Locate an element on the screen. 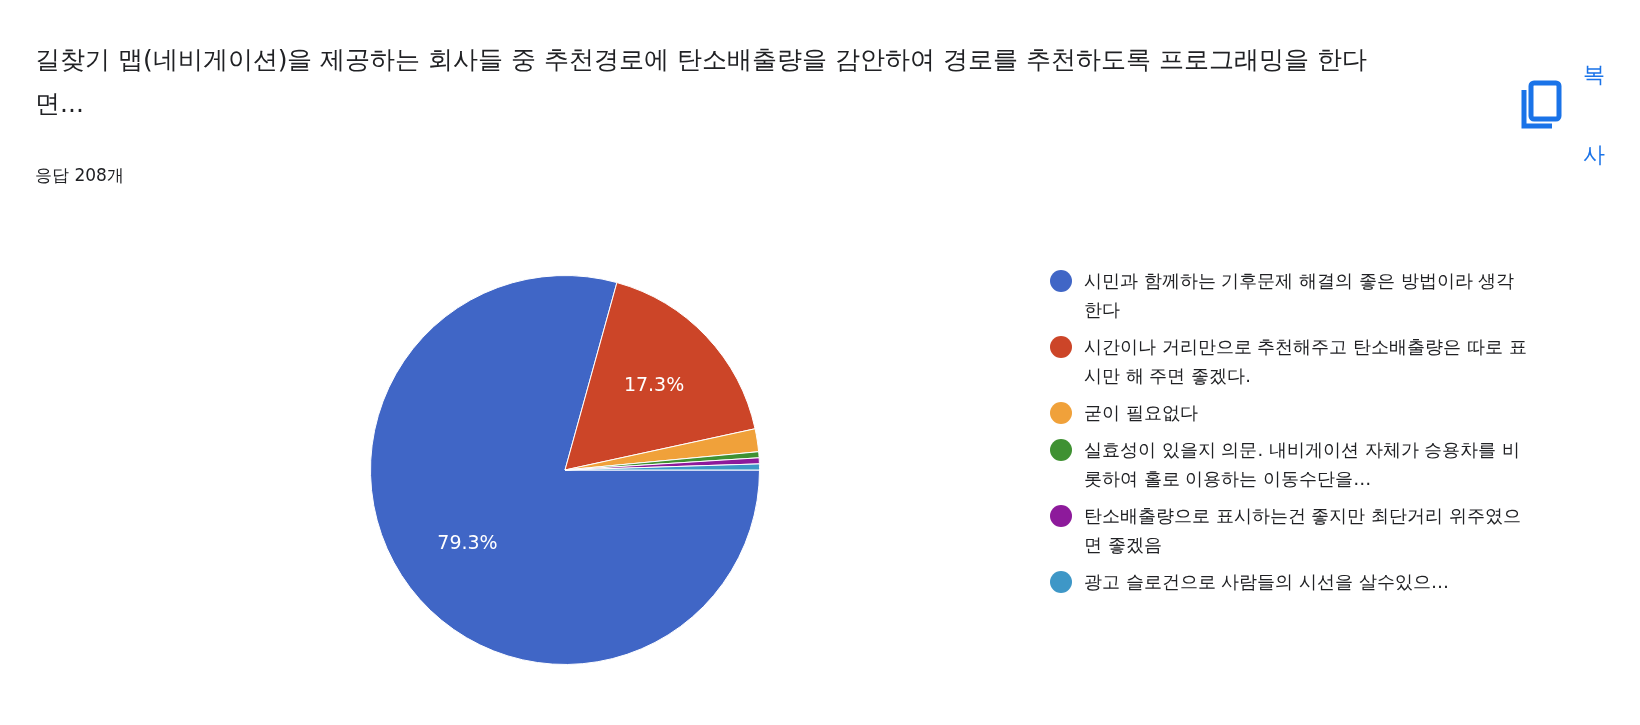  text: 응답 208개 is located at coordinates (79, 175).